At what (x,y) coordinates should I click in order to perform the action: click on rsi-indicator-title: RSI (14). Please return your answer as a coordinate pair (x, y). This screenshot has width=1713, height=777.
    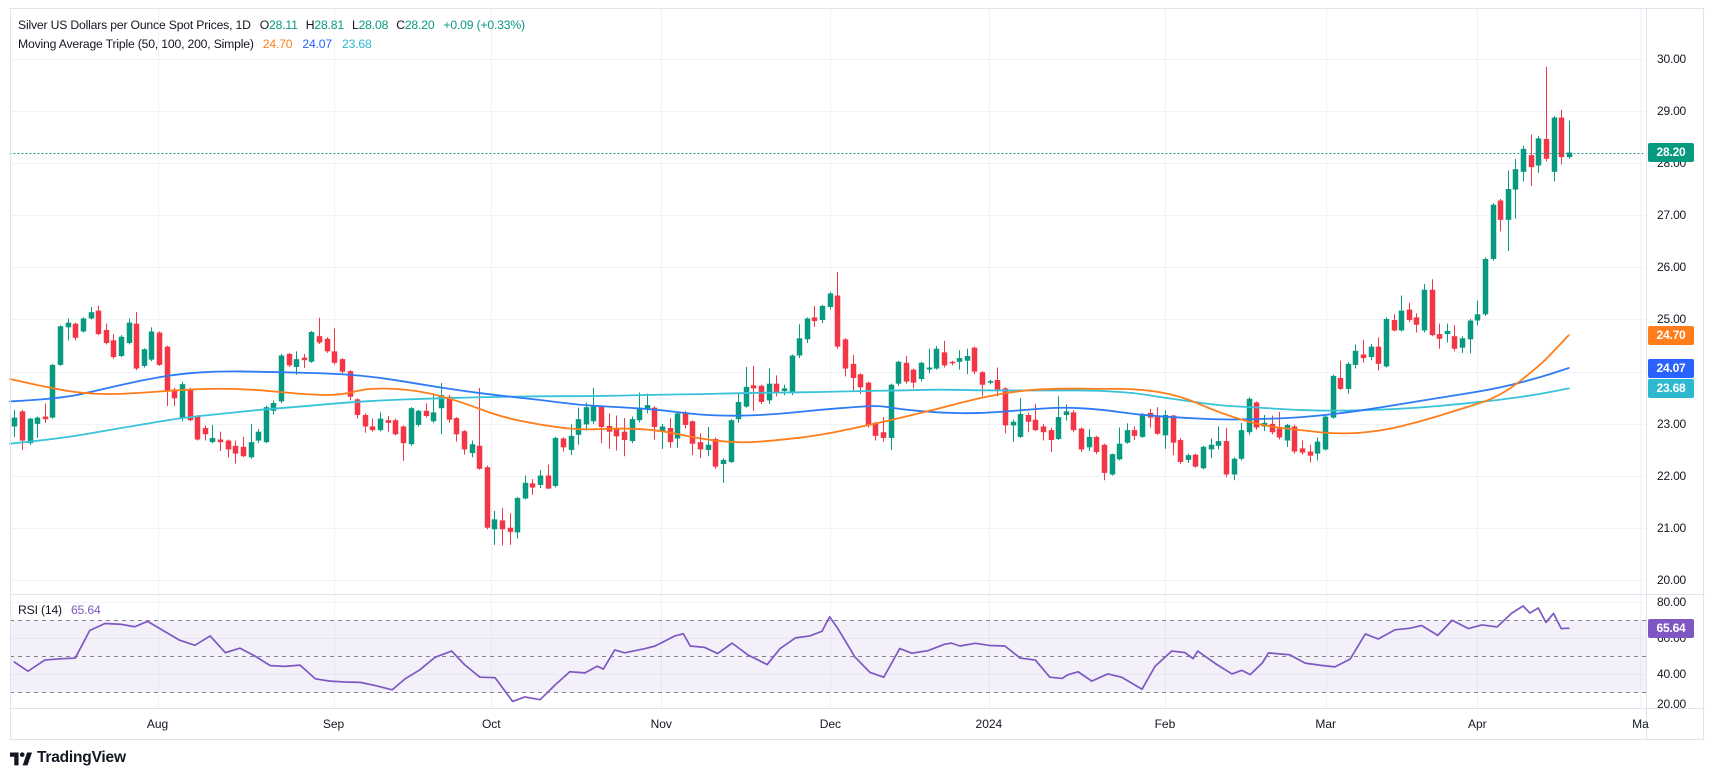
    Looking at the image, I should click on (40, 610).